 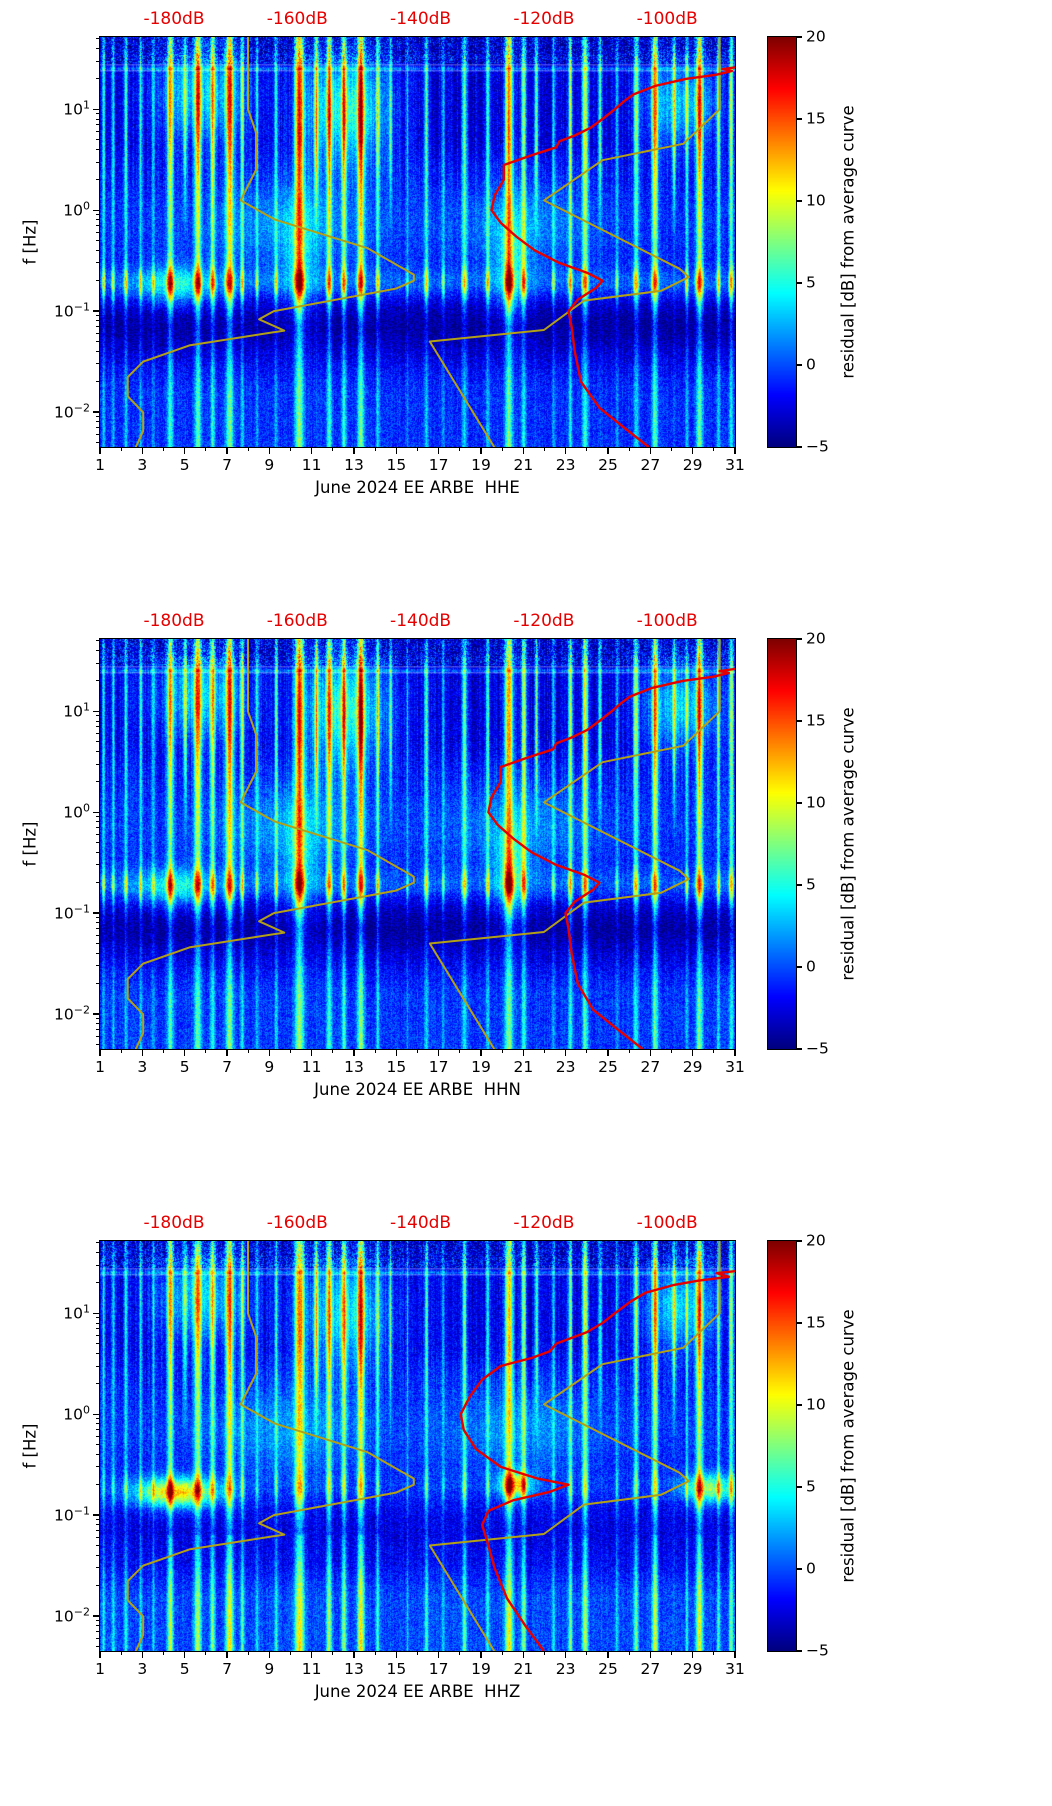 I want to click on x-tick-label: 11, so click(x=311, y=1669).